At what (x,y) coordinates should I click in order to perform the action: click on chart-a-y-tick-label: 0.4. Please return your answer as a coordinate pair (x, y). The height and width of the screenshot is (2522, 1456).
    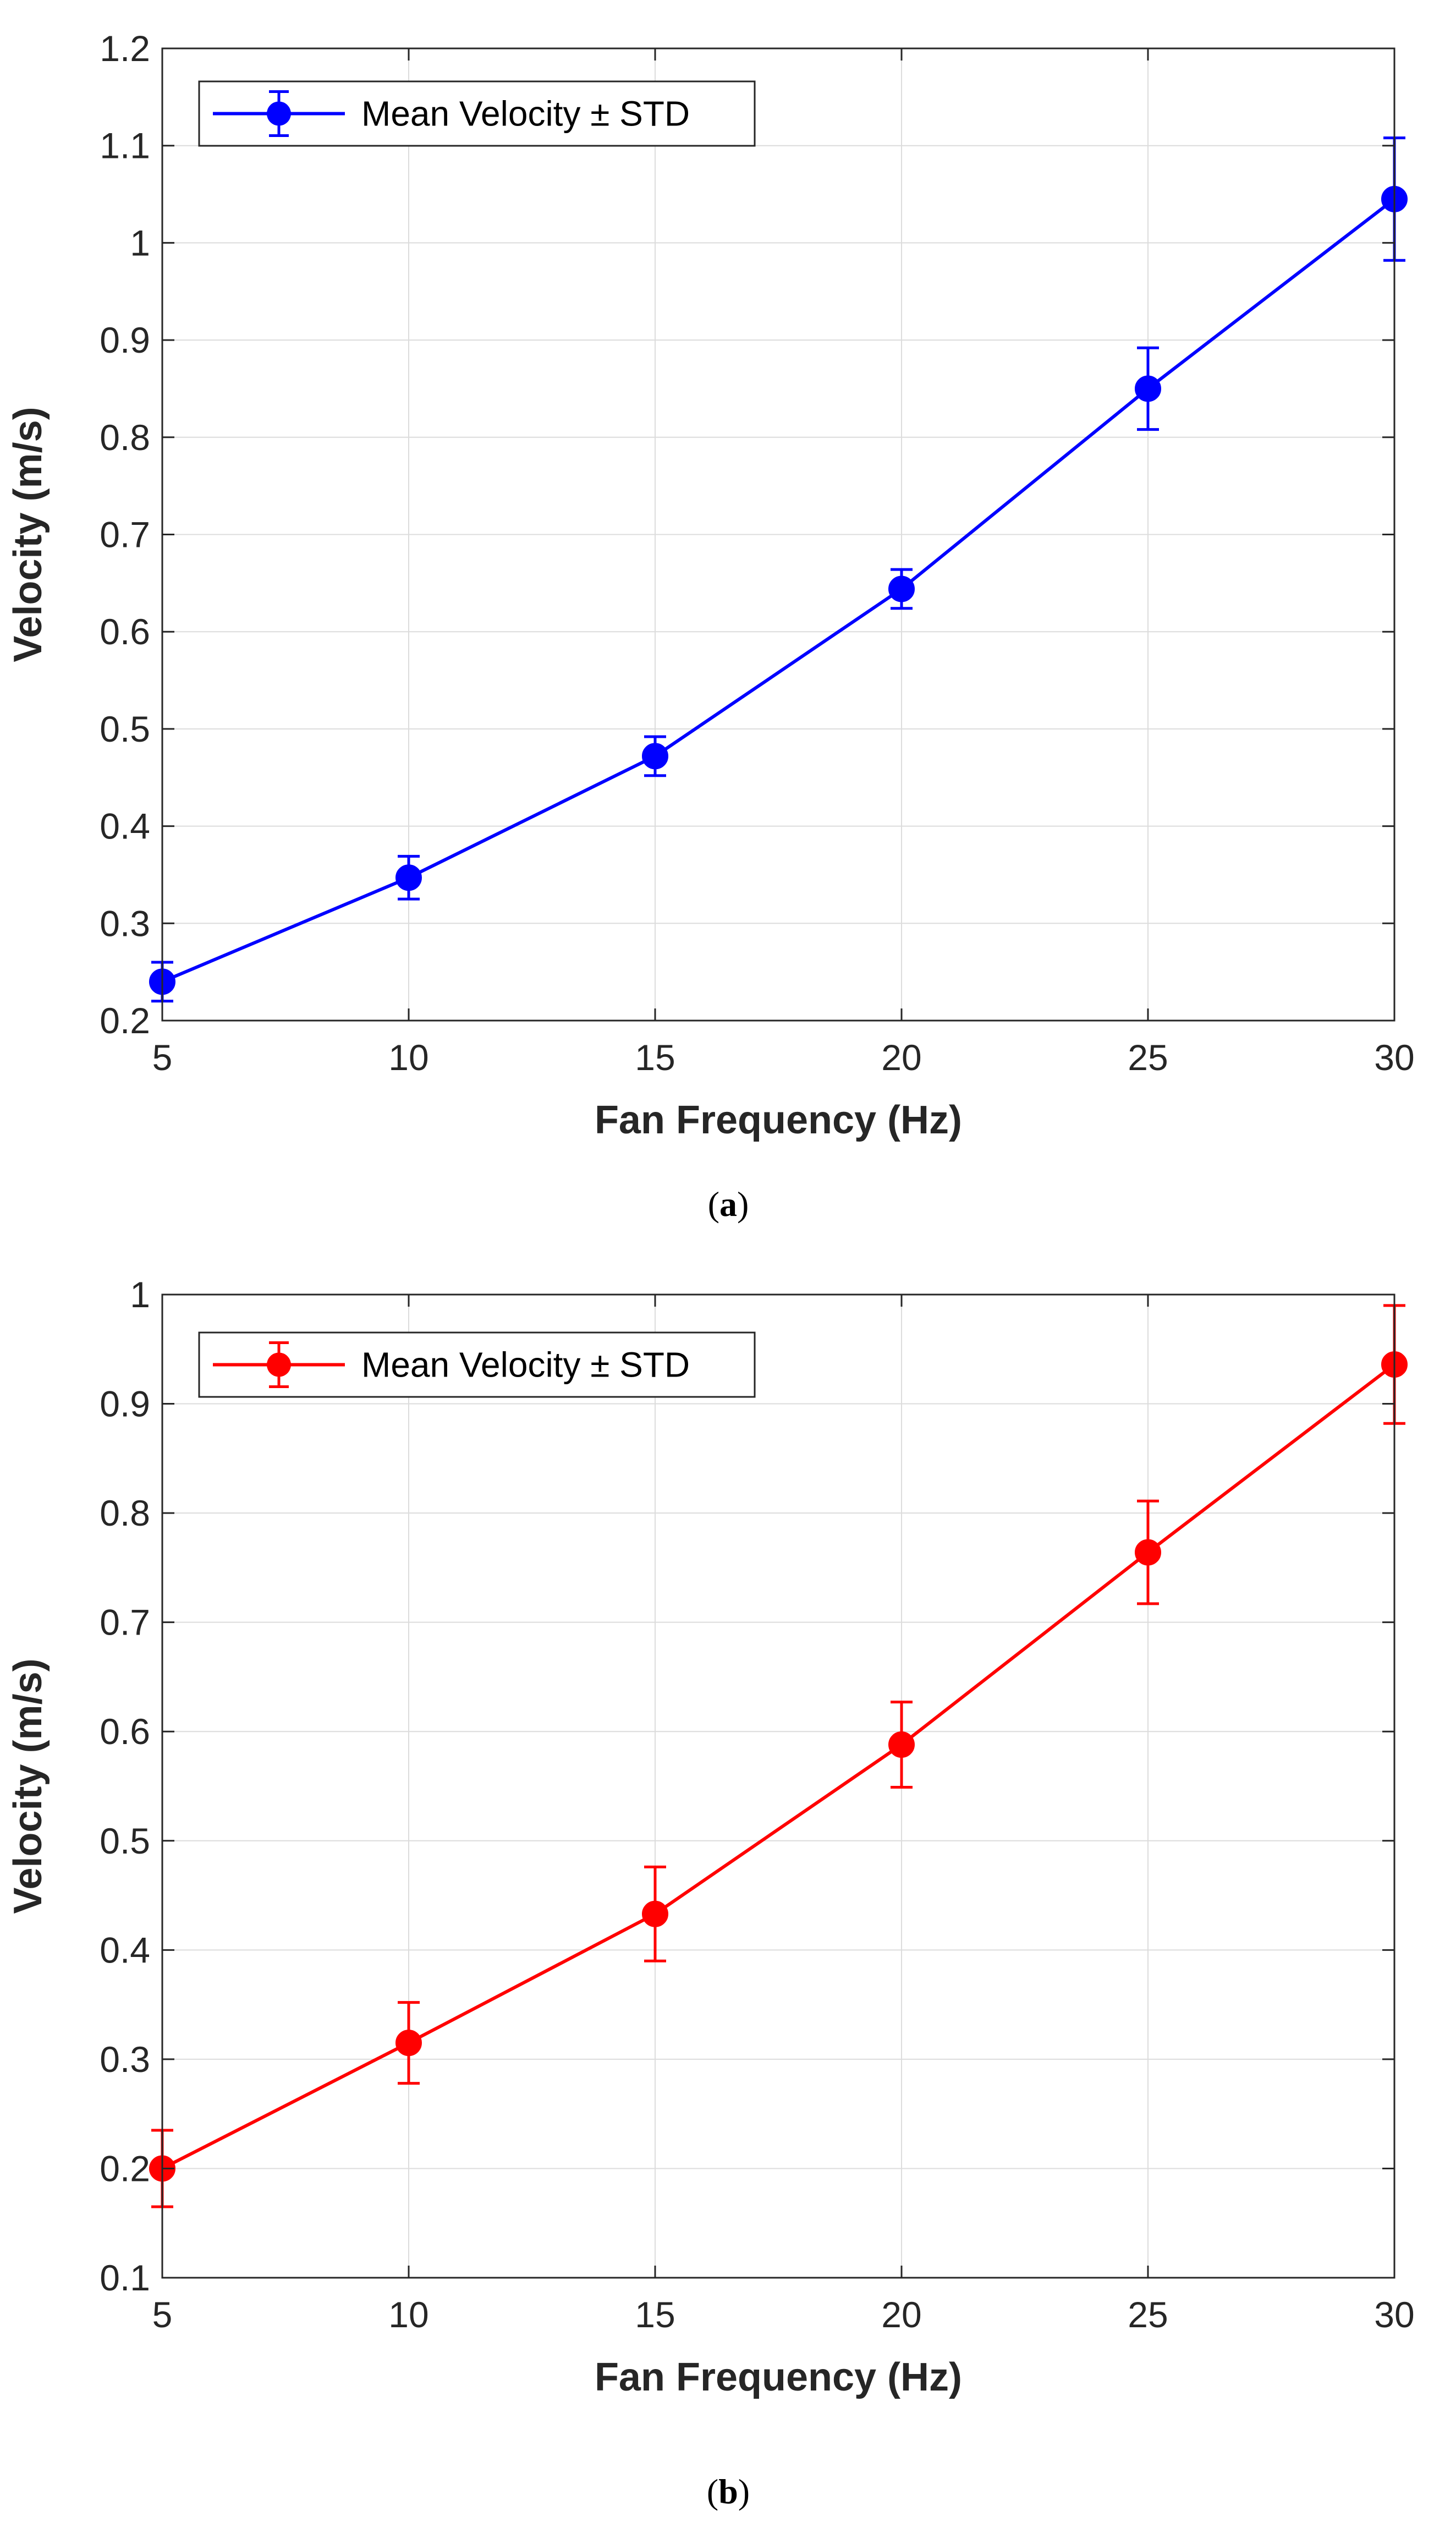
    Looking at the image, I should click on (125, 826).